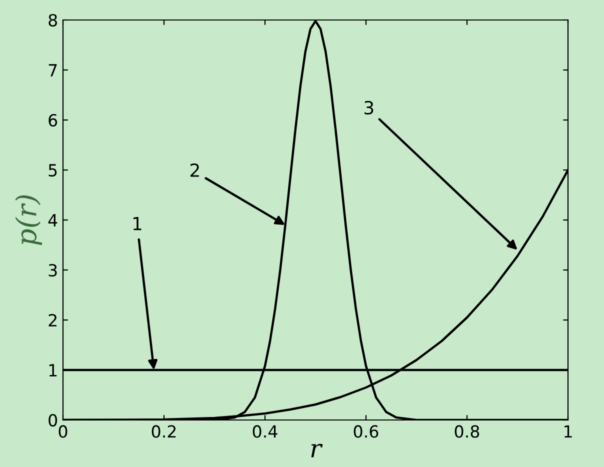 This screenshot has height=467, width=604. What do you see at coordinates (317, 451) in the screenshot?
I see `x-axis-title: r` at bounding box center [317, 451].